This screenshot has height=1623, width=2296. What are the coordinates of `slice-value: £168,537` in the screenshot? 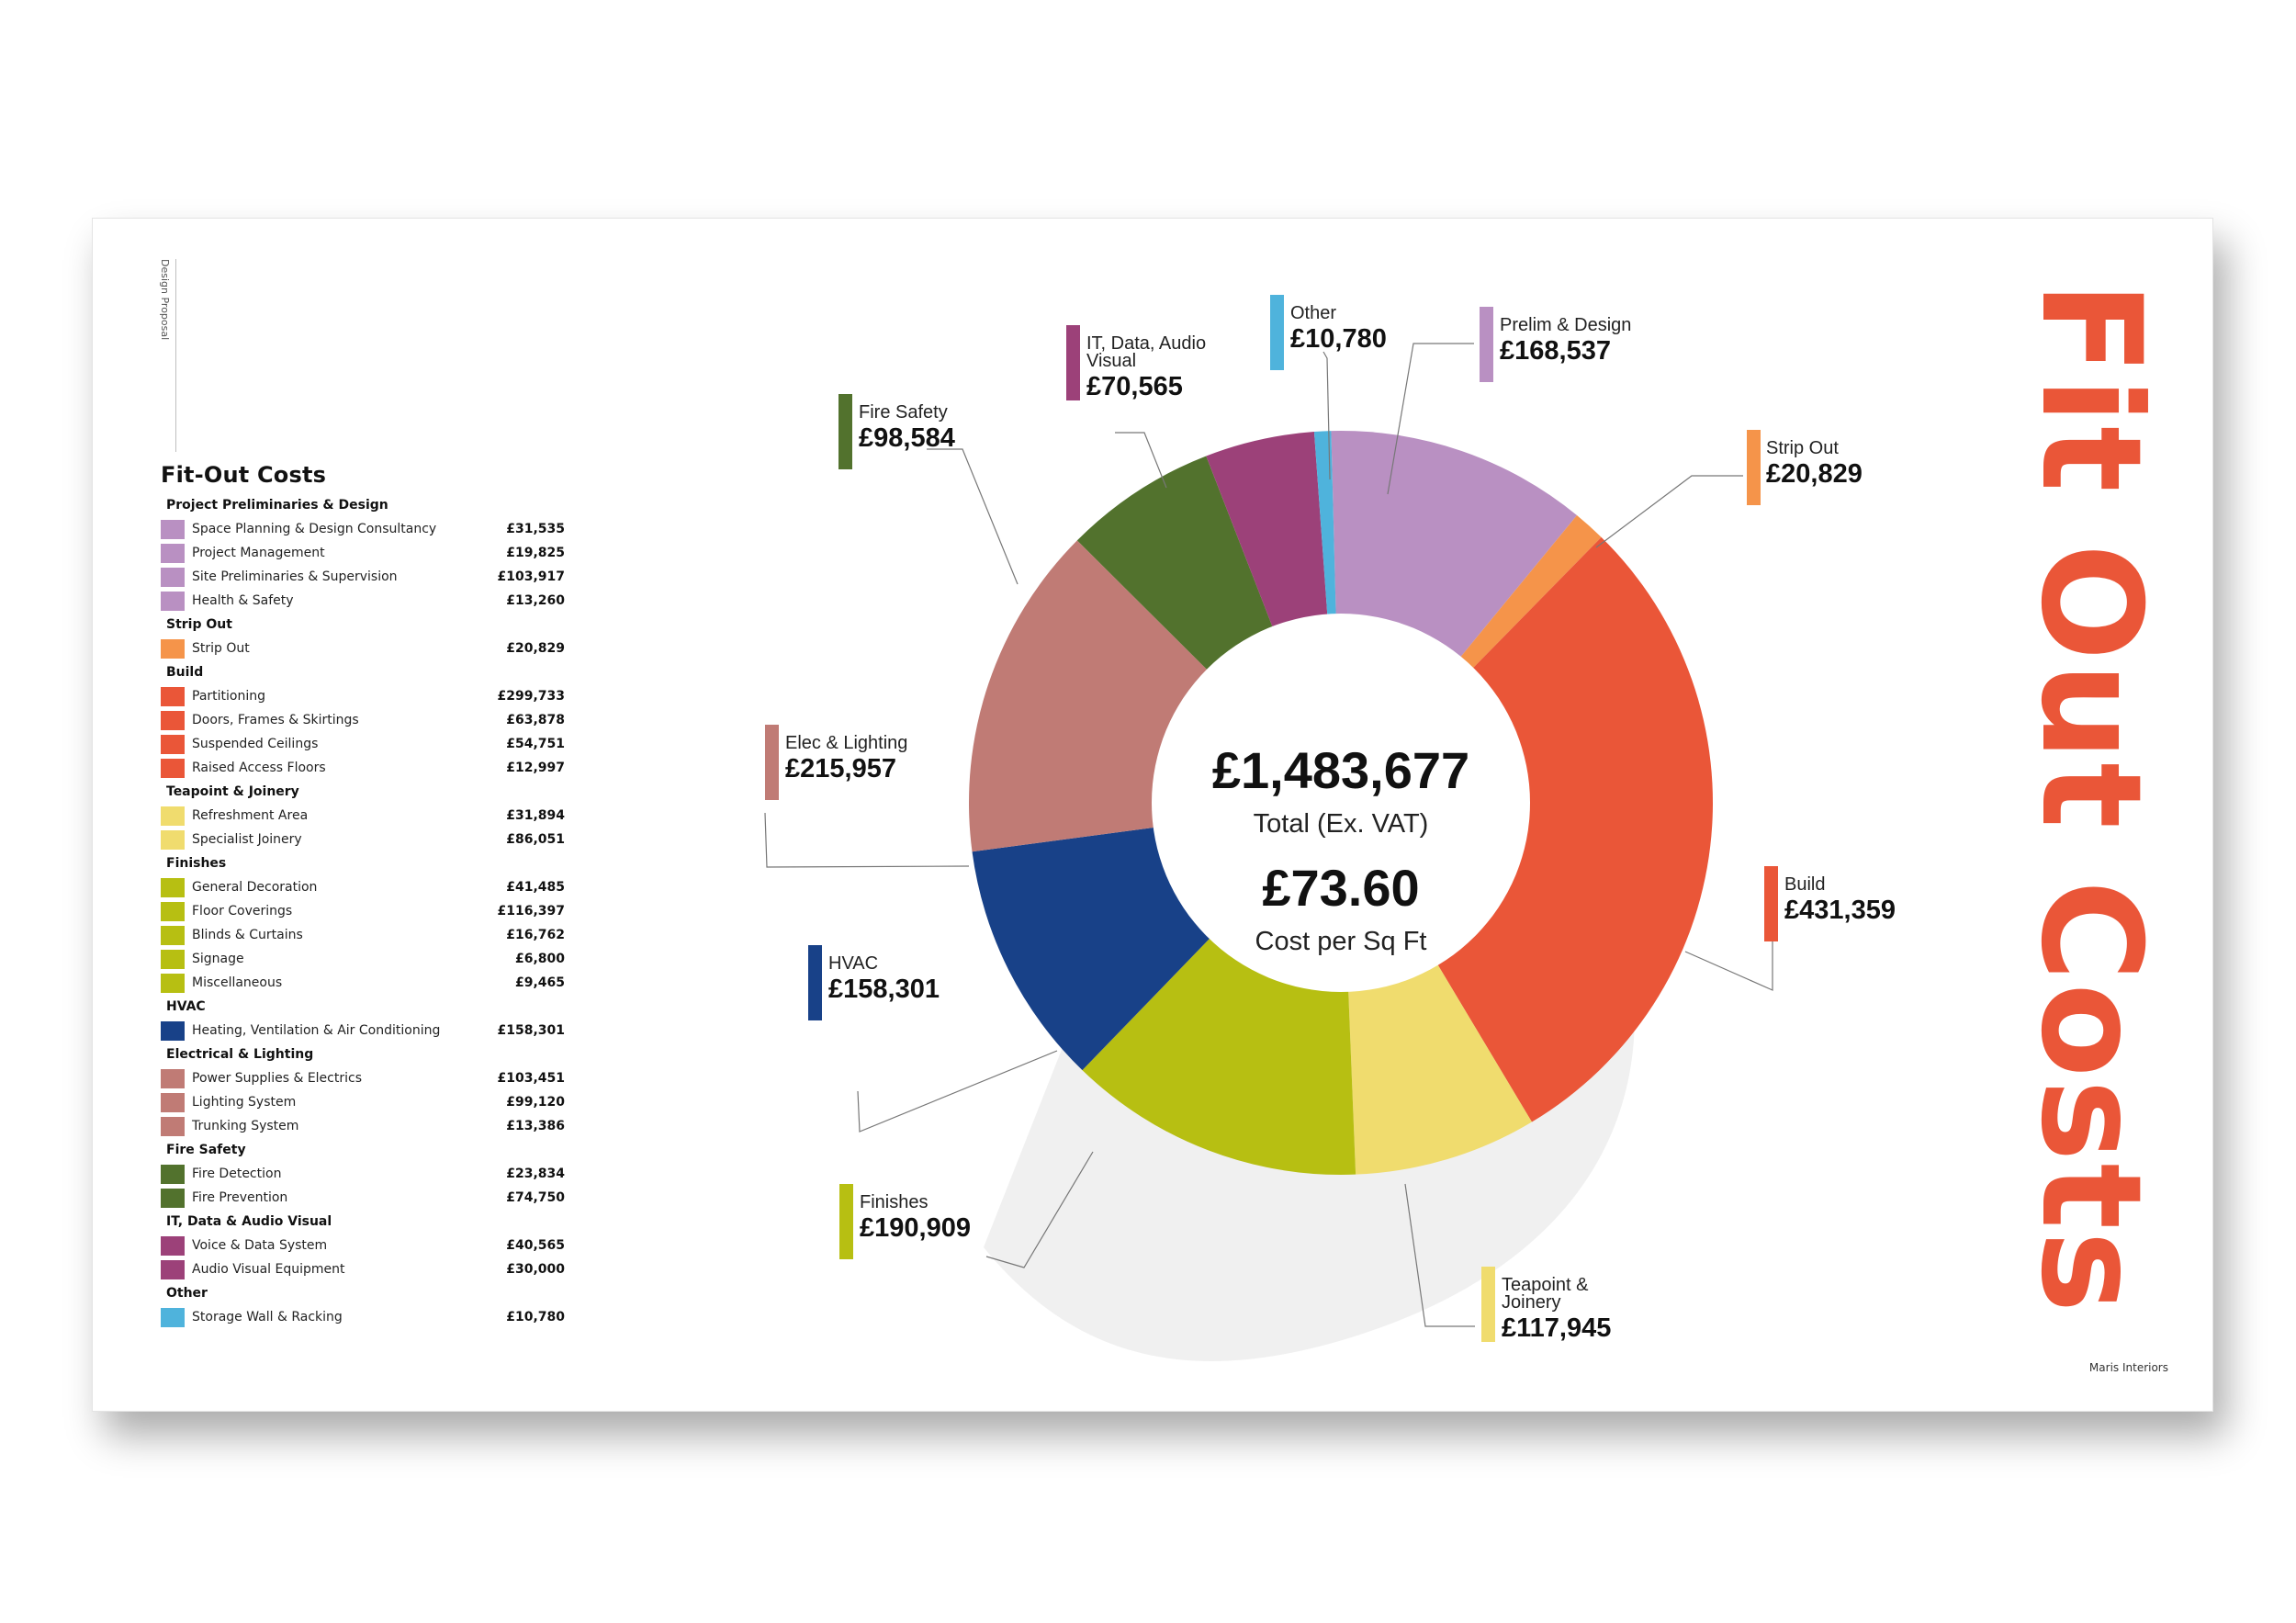 It's located at (1555, 351).